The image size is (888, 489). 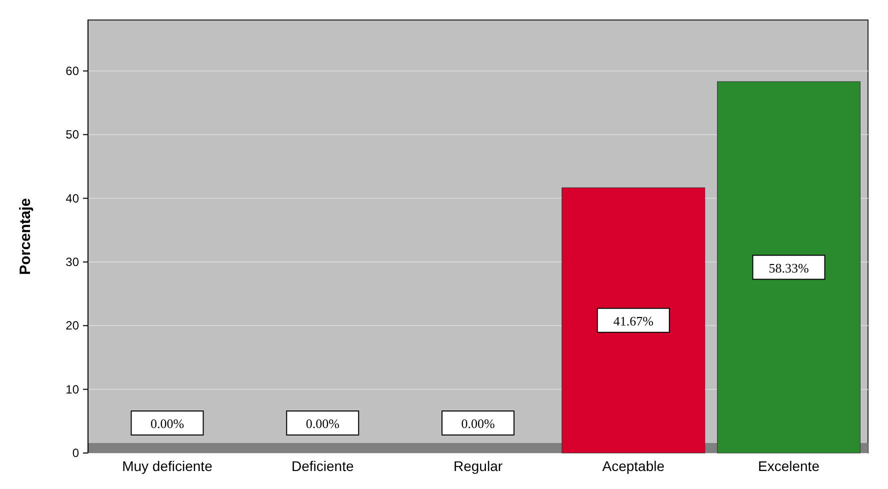 What do you see at coordinates (788, 268) in the screenshot?
I see `data-label: 58.33%` at bounding box center [788, 268].